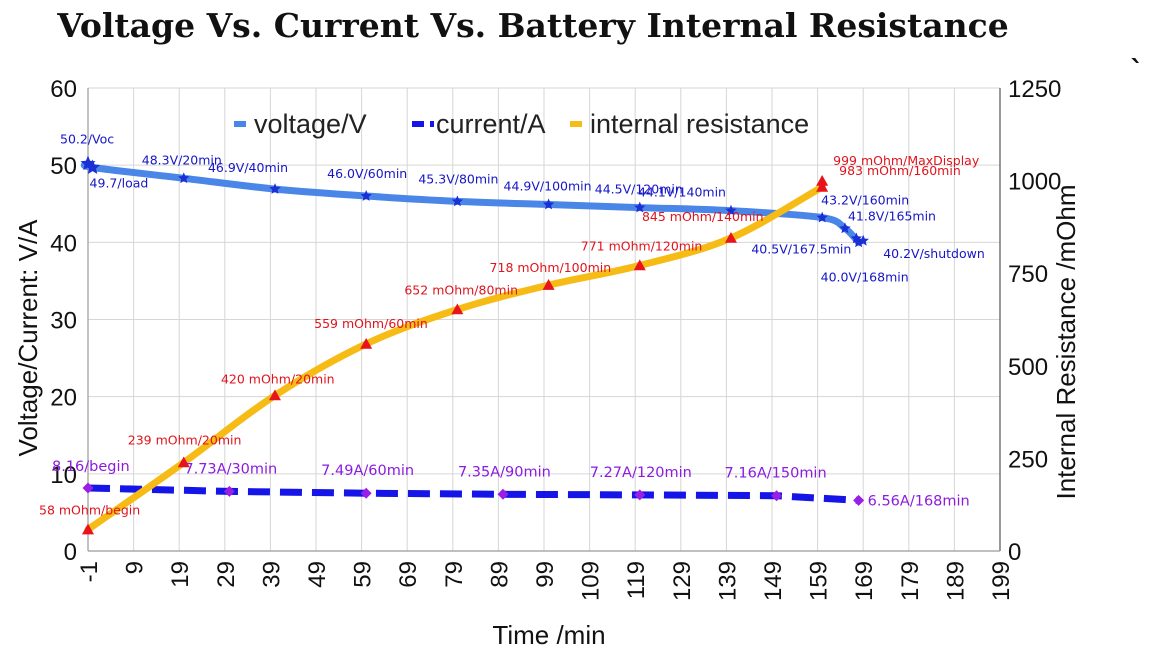 Image resolution: width=1149 pixels, height=654 pixels. What do you see at coordinates (1137, 70) in the screenshot?
I see `stray-mark: `` at bounding box center [1137, 70].